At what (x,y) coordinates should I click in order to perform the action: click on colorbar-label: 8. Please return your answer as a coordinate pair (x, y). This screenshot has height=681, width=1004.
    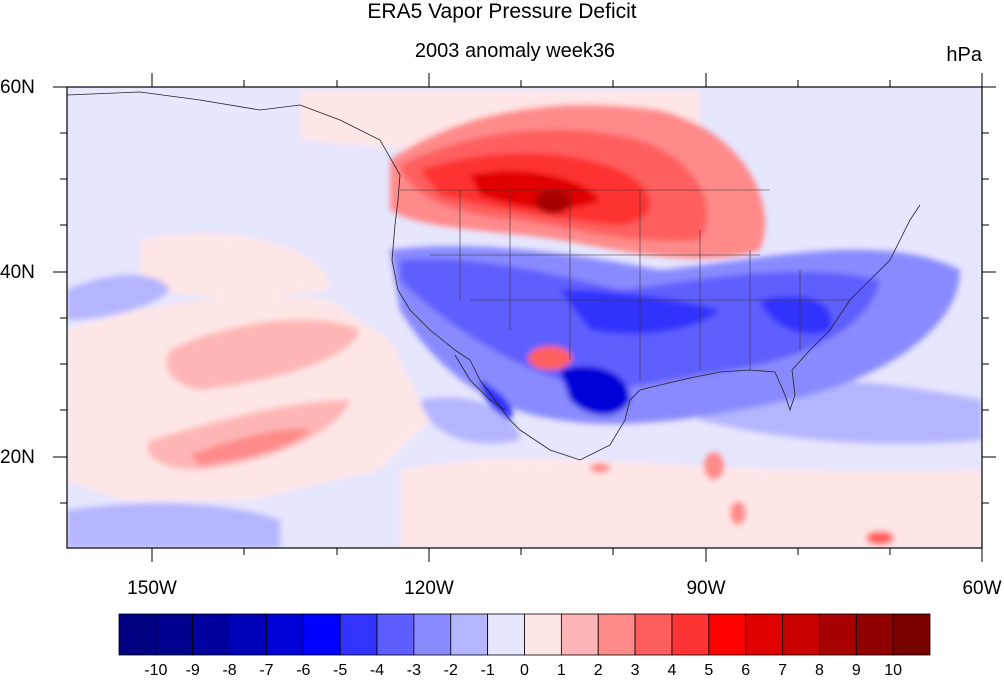
    Looking at the image, I should click on (819, 670).